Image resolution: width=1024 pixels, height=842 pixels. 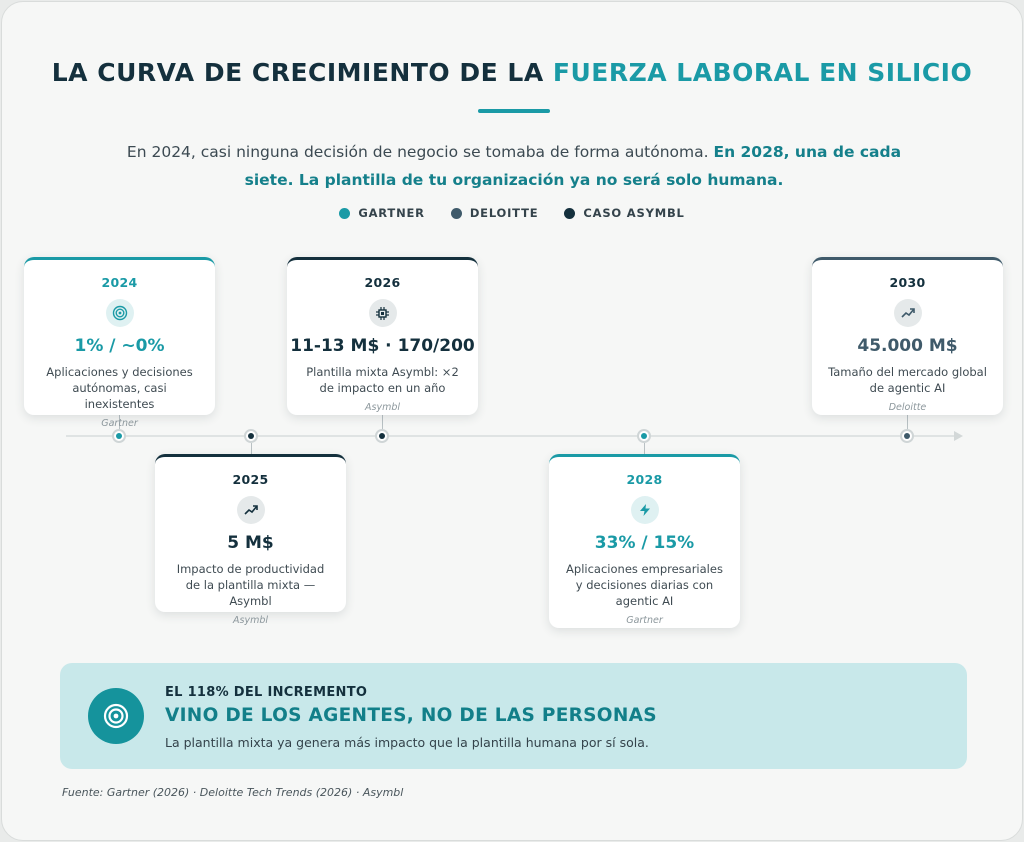 I want to click on legend: GARTNER DELOITTE CASO ASYMBL, so click(x=512, y=213).